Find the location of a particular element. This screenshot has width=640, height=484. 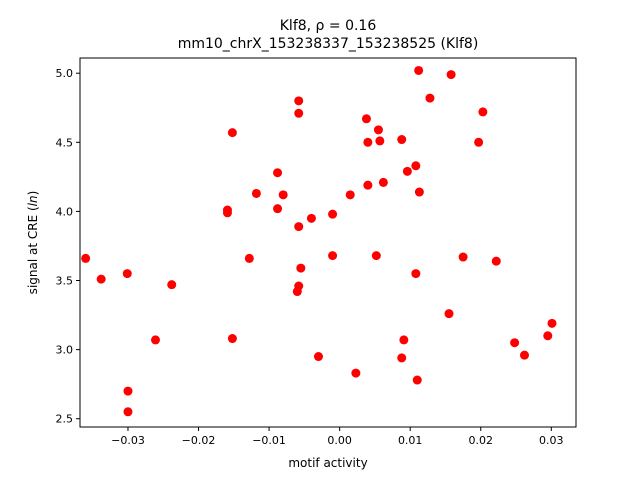

chart-title-line1: Klf8, ρ = 0.16 is located at coordinates (328, 26).